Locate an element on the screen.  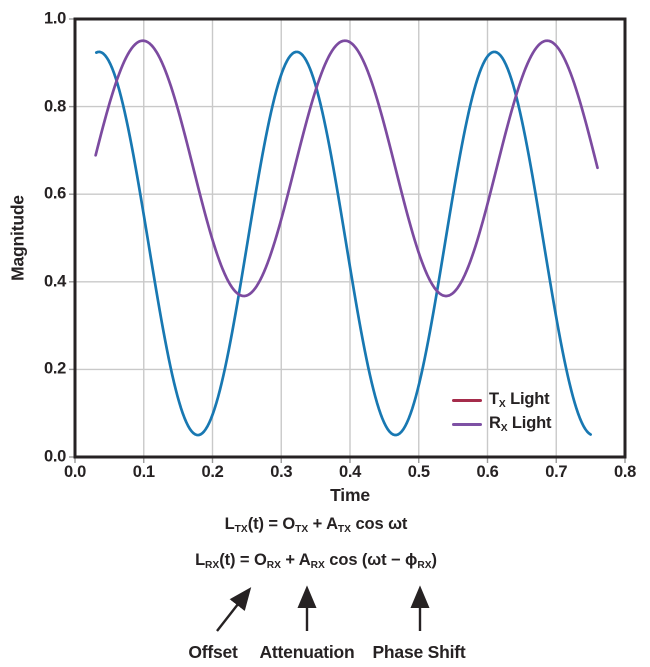
x-tick-label: 0.5 is located at coordinates (418, 472).